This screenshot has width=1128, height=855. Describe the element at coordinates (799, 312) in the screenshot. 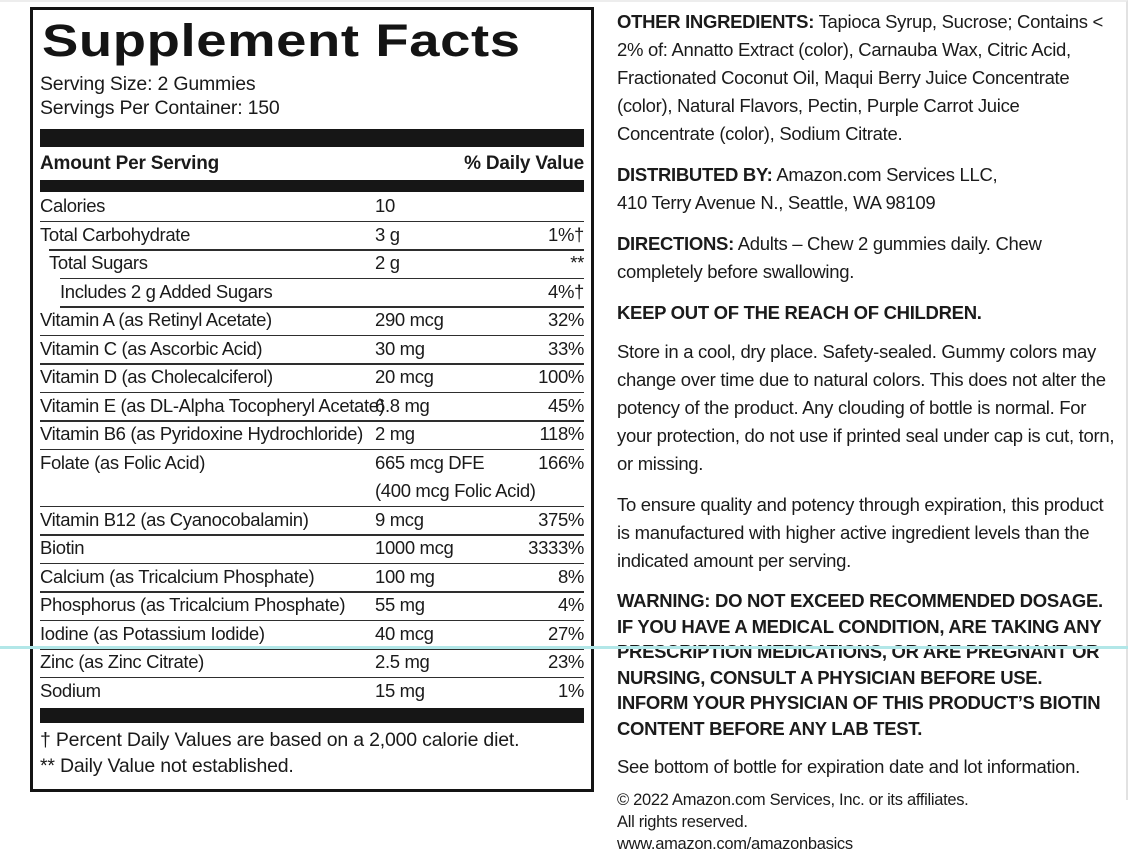

I see `keep-out-warning: KEEP OUT OF THE REACH OF CHILDREN.` at that location.